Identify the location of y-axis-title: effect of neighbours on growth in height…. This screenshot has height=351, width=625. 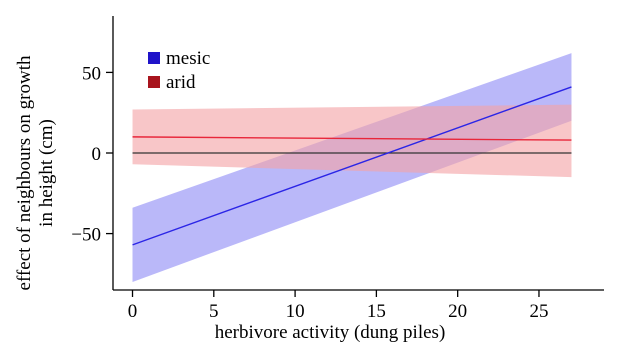
(35, 172).